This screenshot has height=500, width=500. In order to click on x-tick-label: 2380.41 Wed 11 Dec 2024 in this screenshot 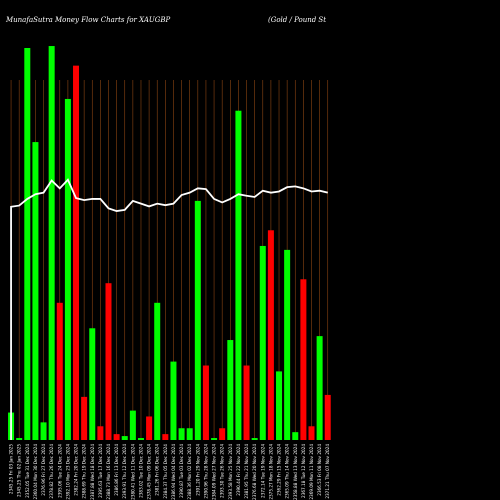, I will do `click(132, 472)`.